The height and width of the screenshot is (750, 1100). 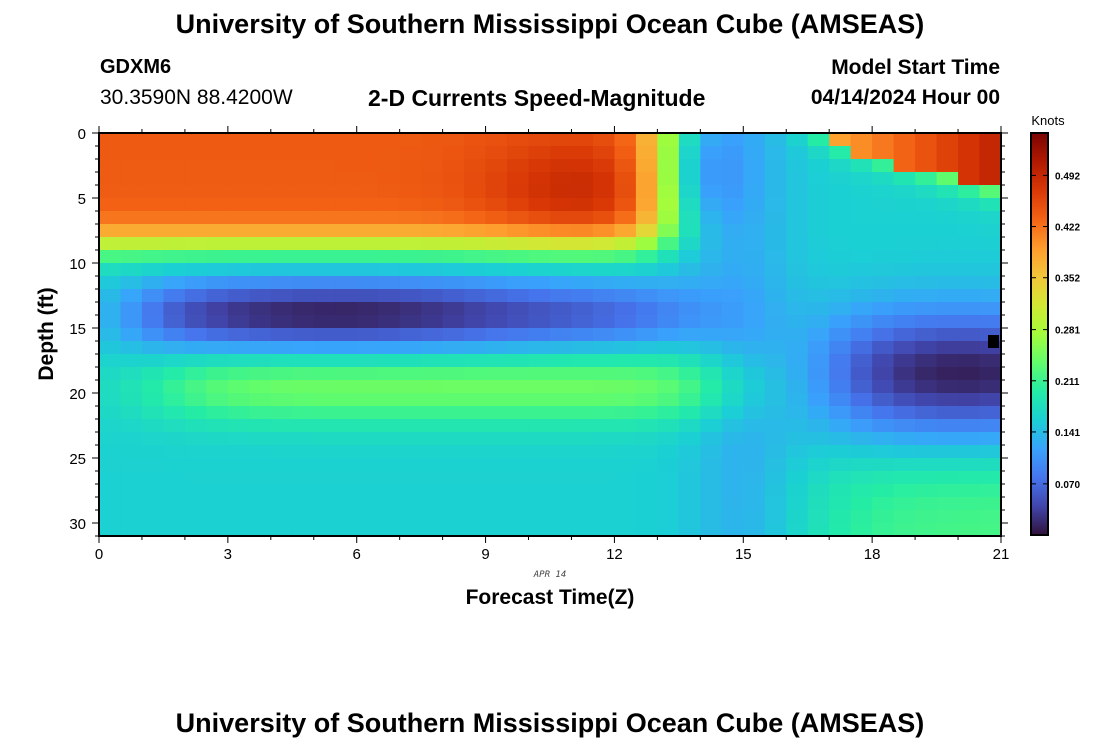 What do you see at coordinates (1067, 382) in the screenshot?
I see `colorbar-tick-label: 0.211` at bounding box center [1067, 382].